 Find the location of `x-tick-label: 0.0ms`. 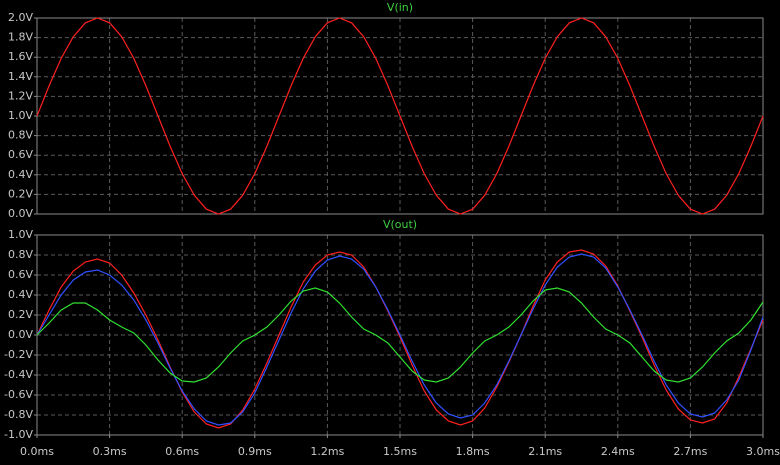

x-tick-label: 0.0ms is located at coordinates (37, 451).